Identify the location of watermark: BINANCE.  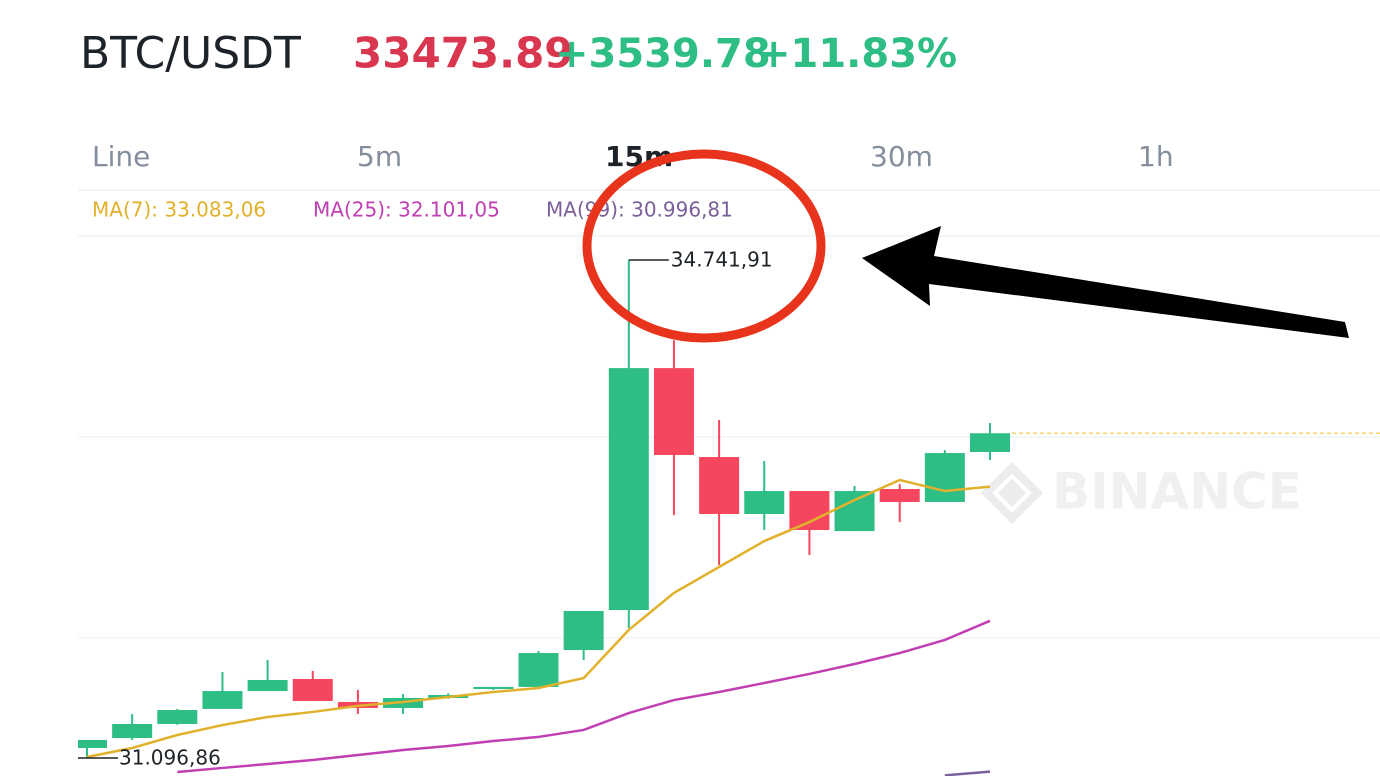
(1141, 493).